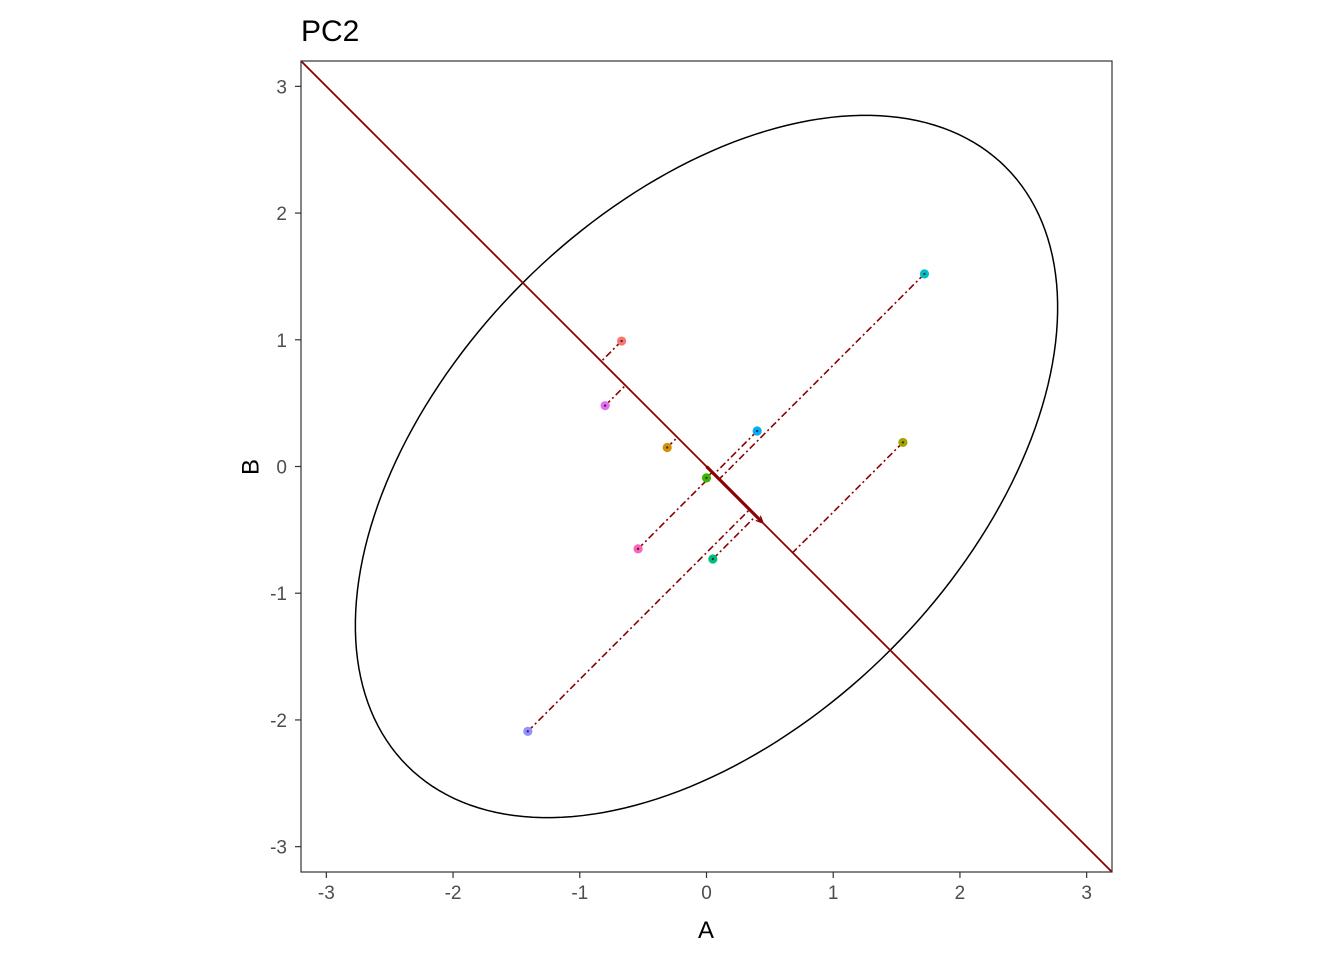 The image size is (1344, 960). I want to click on y-tick-label: 2, so click(281, 214).